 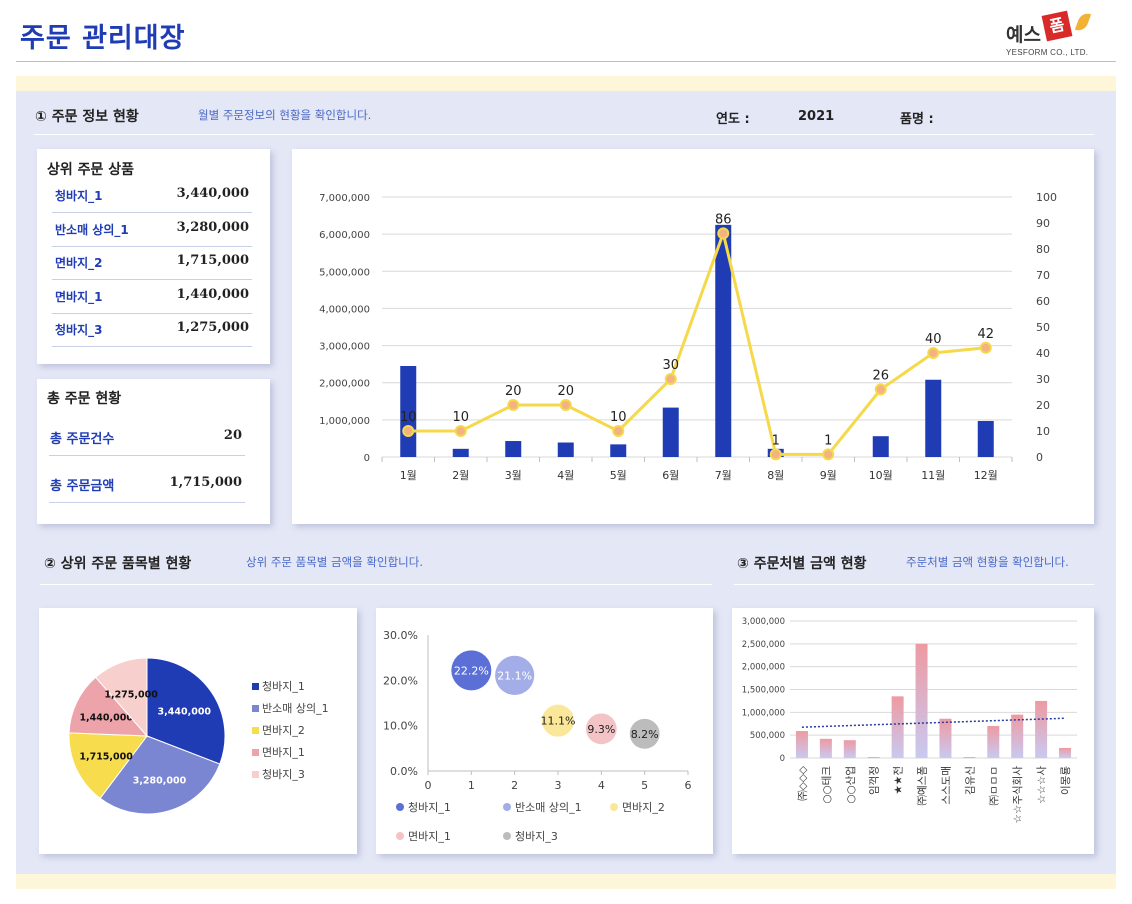 What do you see at coordinates (933, 722) in the screenshot?
I see `trendline` at bounding box center [933, 722].